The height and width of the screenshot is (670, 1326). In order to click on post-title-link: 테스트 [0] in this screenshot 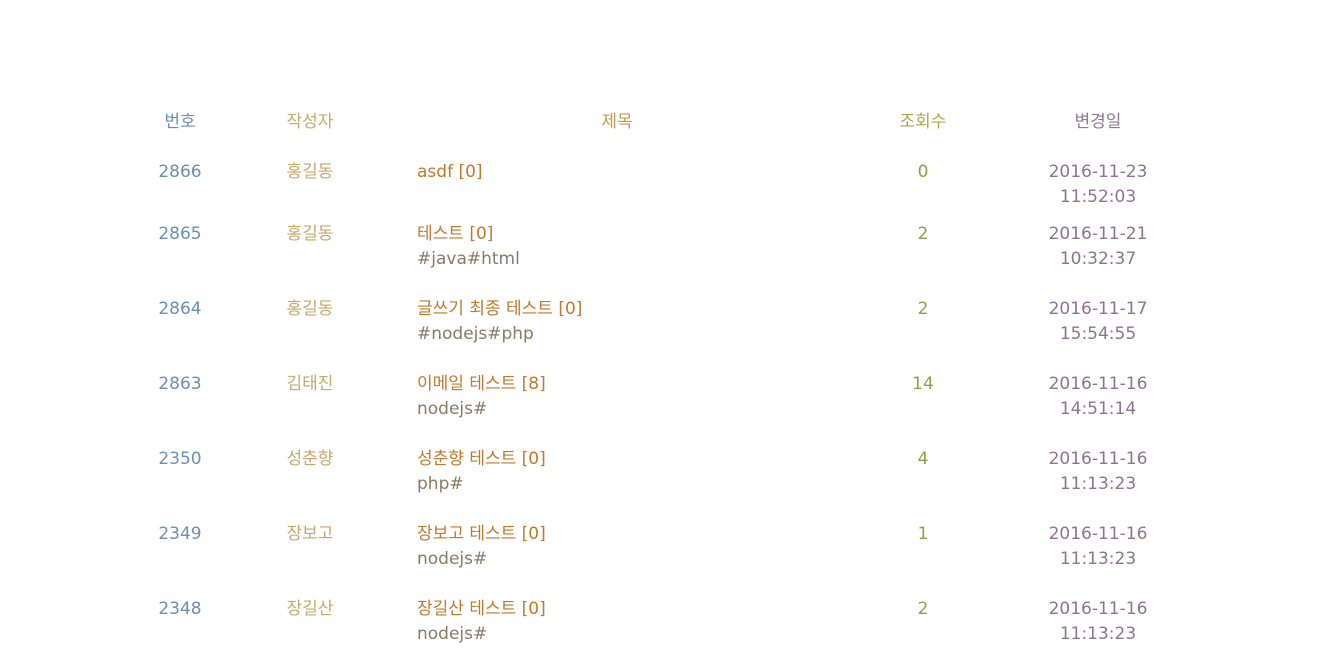, I will do `click(455, 234)`.